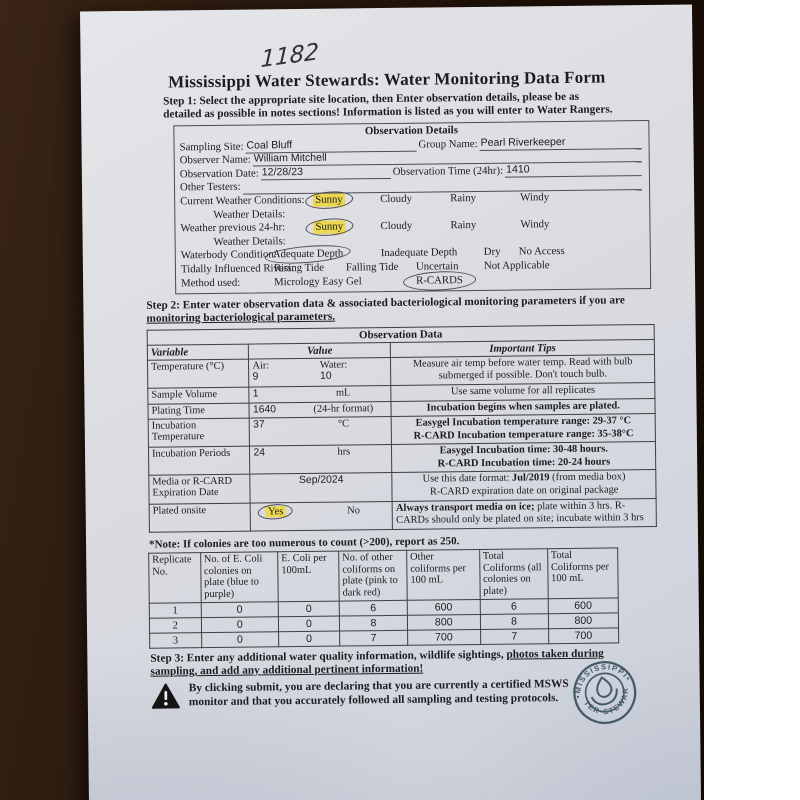 The width and height of the screenshot is (800, 800). I want to click on incubation-periods-tip2: R-CARD Incubation time: 20-24 hours, so click(524, 463).